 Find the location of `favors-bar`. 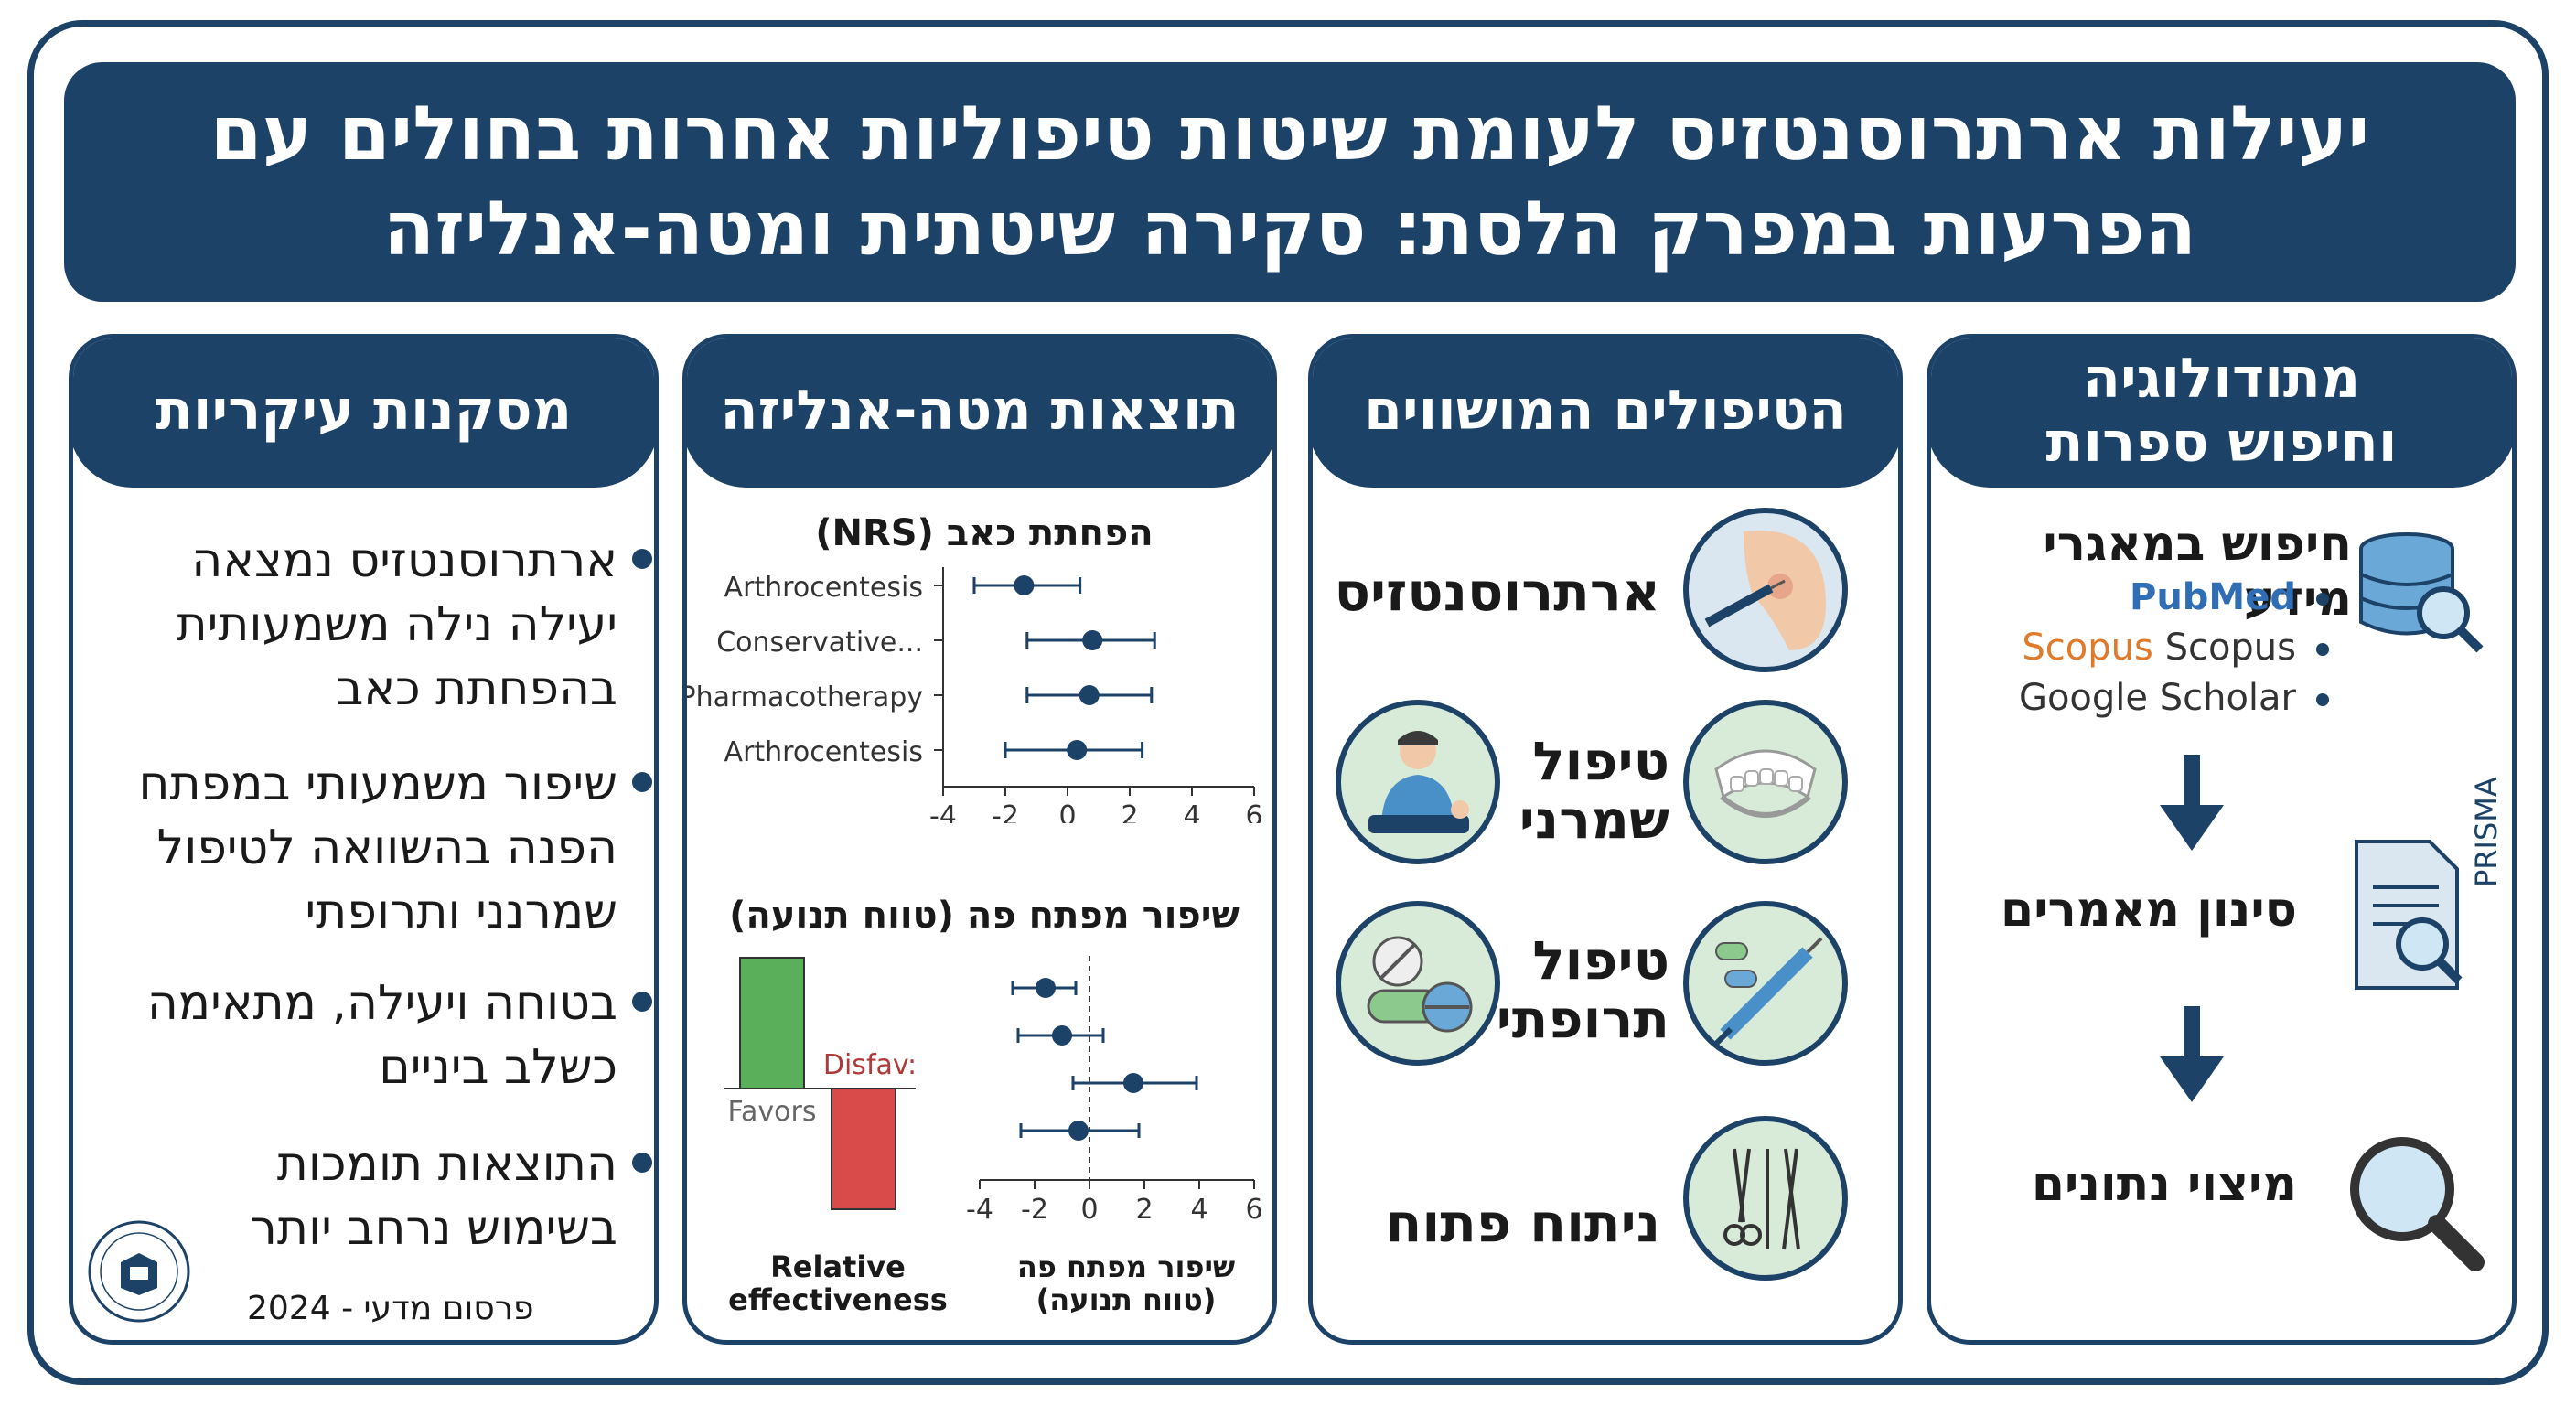

favors-bar is located at coordinates (772, 1023).